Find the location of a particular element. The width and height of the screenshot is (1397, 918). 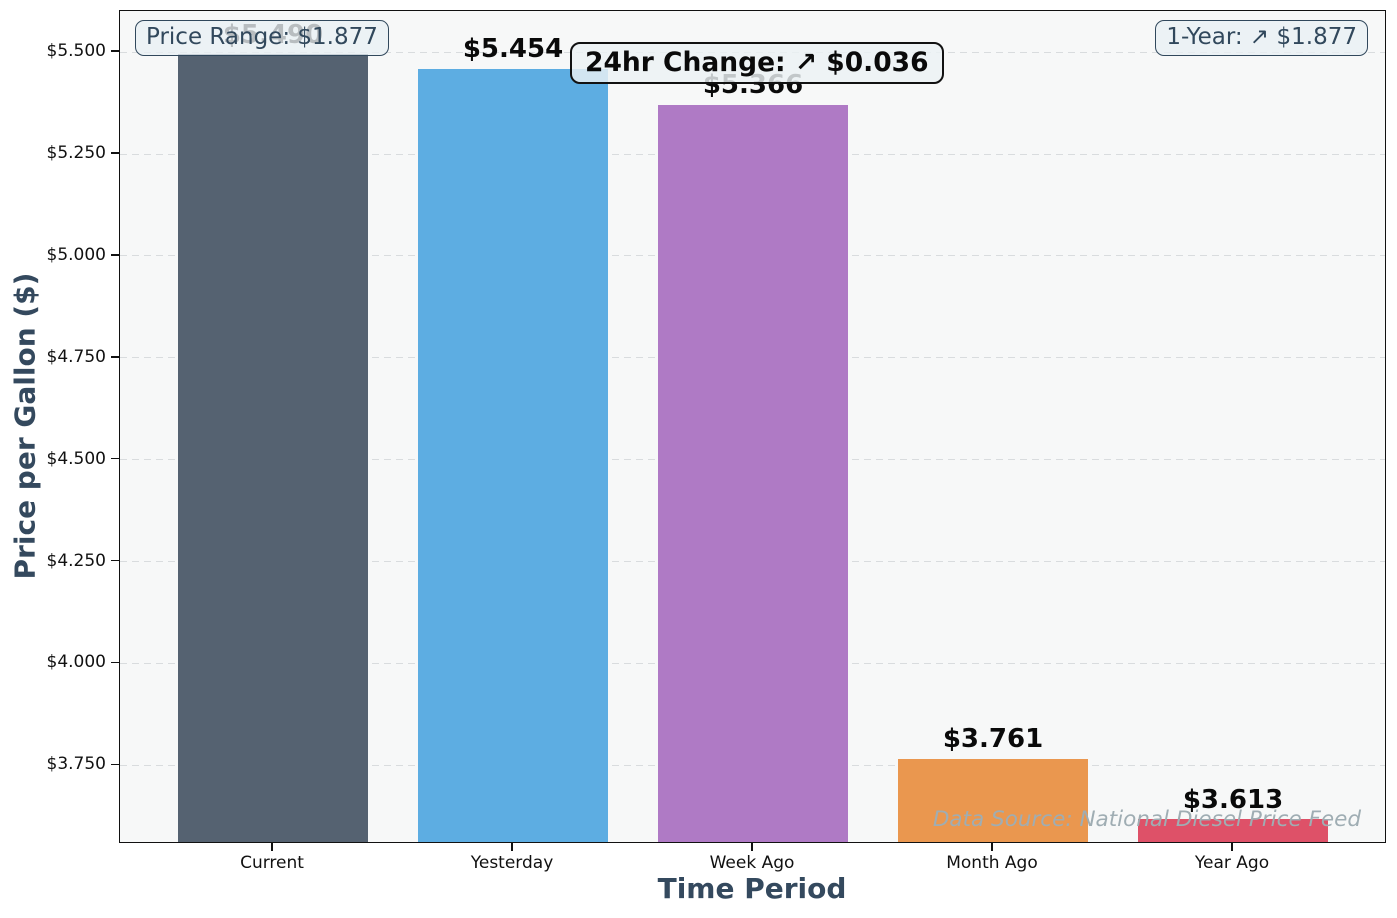

24hr-change-annotation-box: 24hr Change: ↗ $0.036 is located at coordinates (757, 63).